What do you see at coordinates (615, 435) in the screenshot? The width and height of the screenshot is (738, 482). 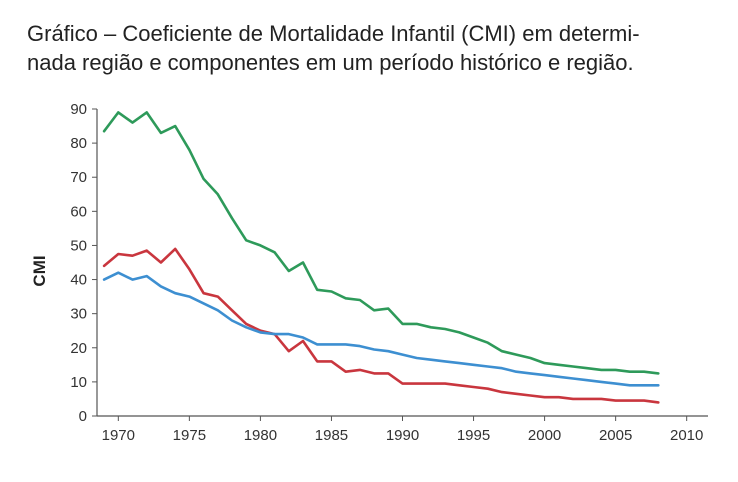 I see `x-tick-label: 2005` at bounding box center [615, 435].